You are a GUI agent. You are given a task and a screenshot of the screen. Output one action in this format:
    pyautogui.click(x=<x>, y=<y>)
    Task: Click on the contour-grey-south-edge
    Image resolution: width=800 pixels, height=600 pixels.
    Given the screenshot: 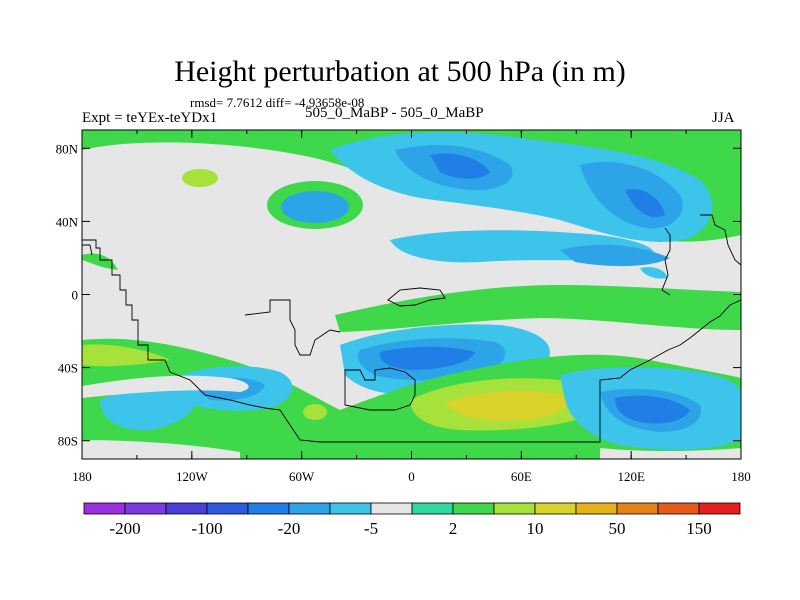 What is the action you would take?
    pyautogui.click(x=161, y=449)
    